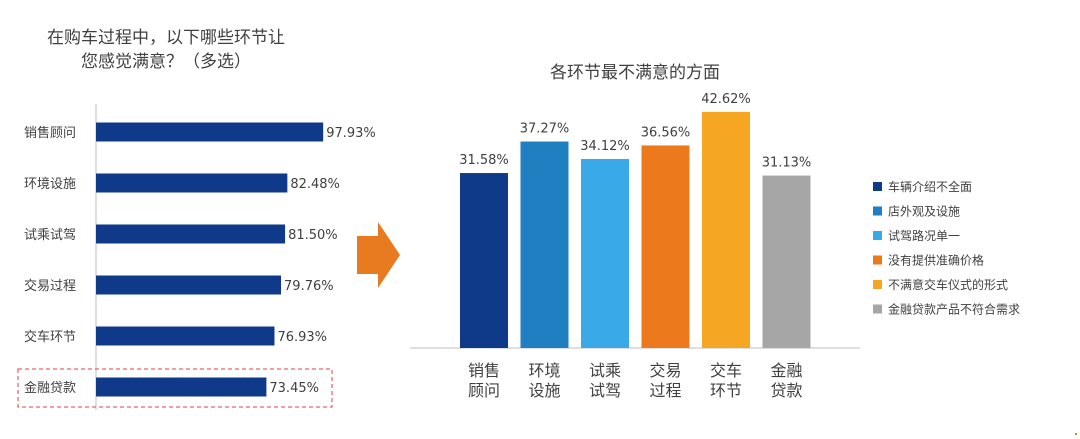 The height and width of the screenshot is (439, 1080). What do you see at coordinates (50, 337) in the screenshot?
I see `left-category-label: 交车环节` at bounding box center [50, 337].